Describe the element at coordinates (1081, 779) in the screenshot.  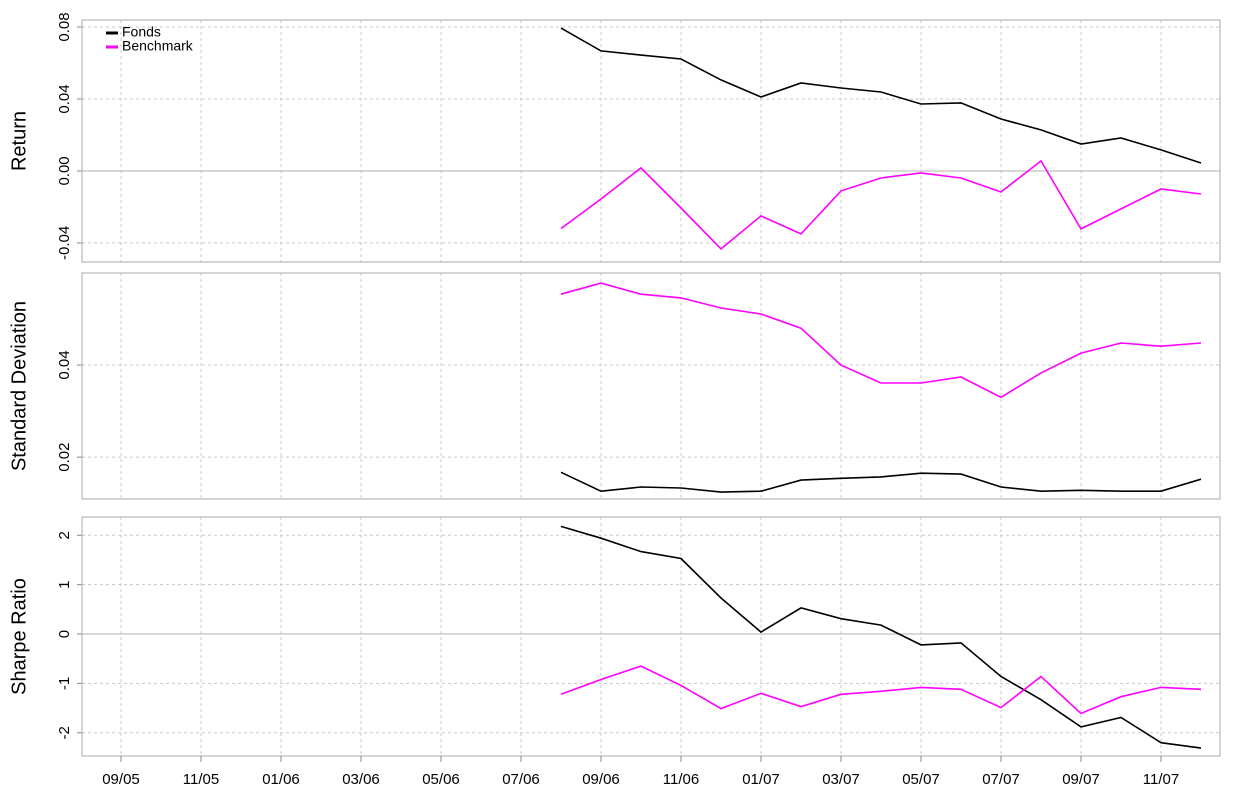
I see `x-tick-label: 09/07` at that location.